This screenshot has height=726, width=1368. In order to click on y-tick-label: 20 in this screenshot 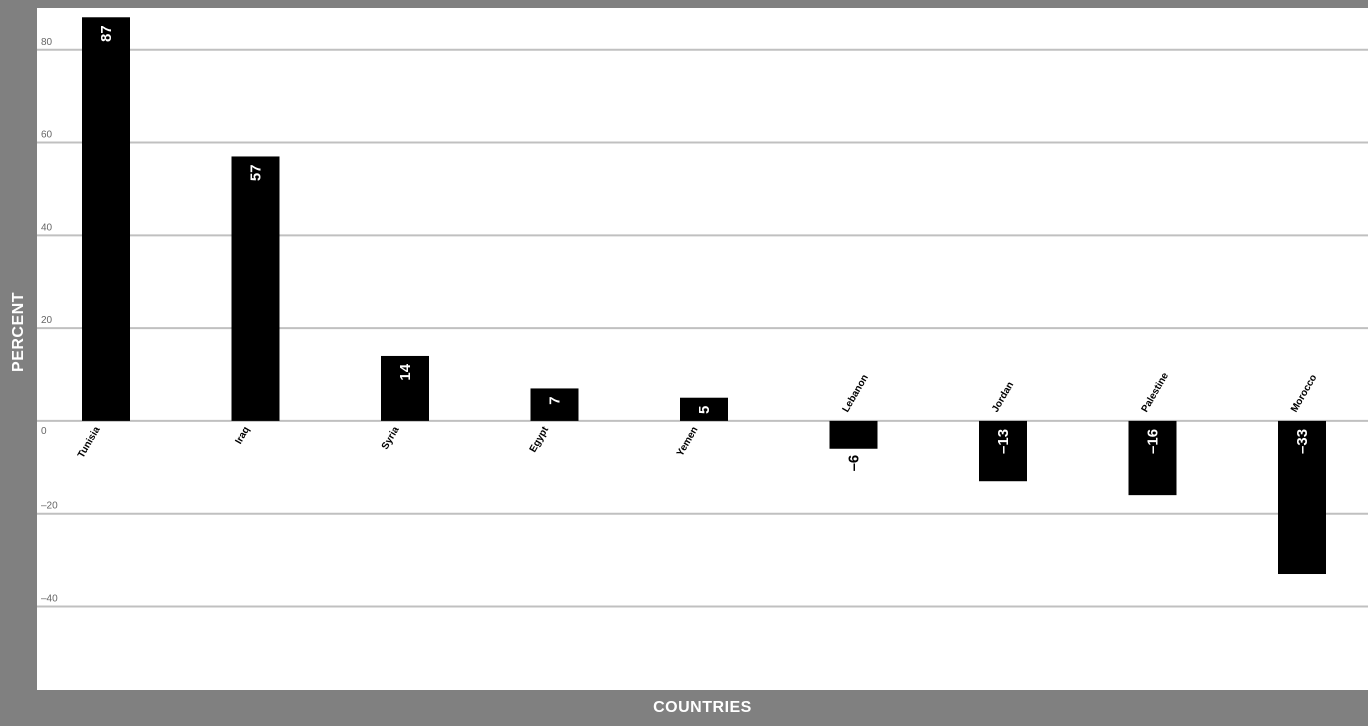, I will do `click(47, 320)`.